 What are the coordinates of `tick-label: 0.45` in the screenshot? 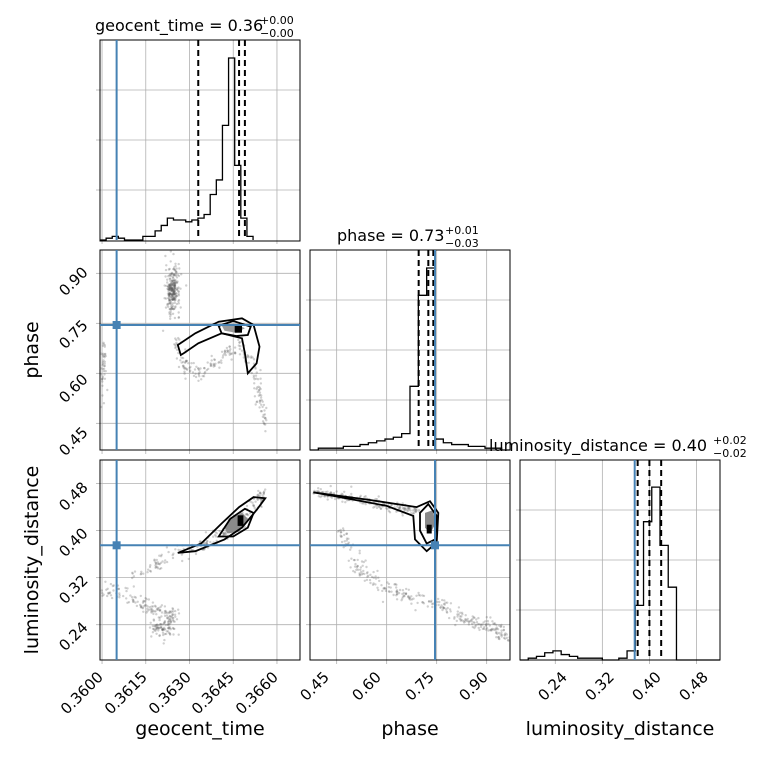 It's located at (314, 686).